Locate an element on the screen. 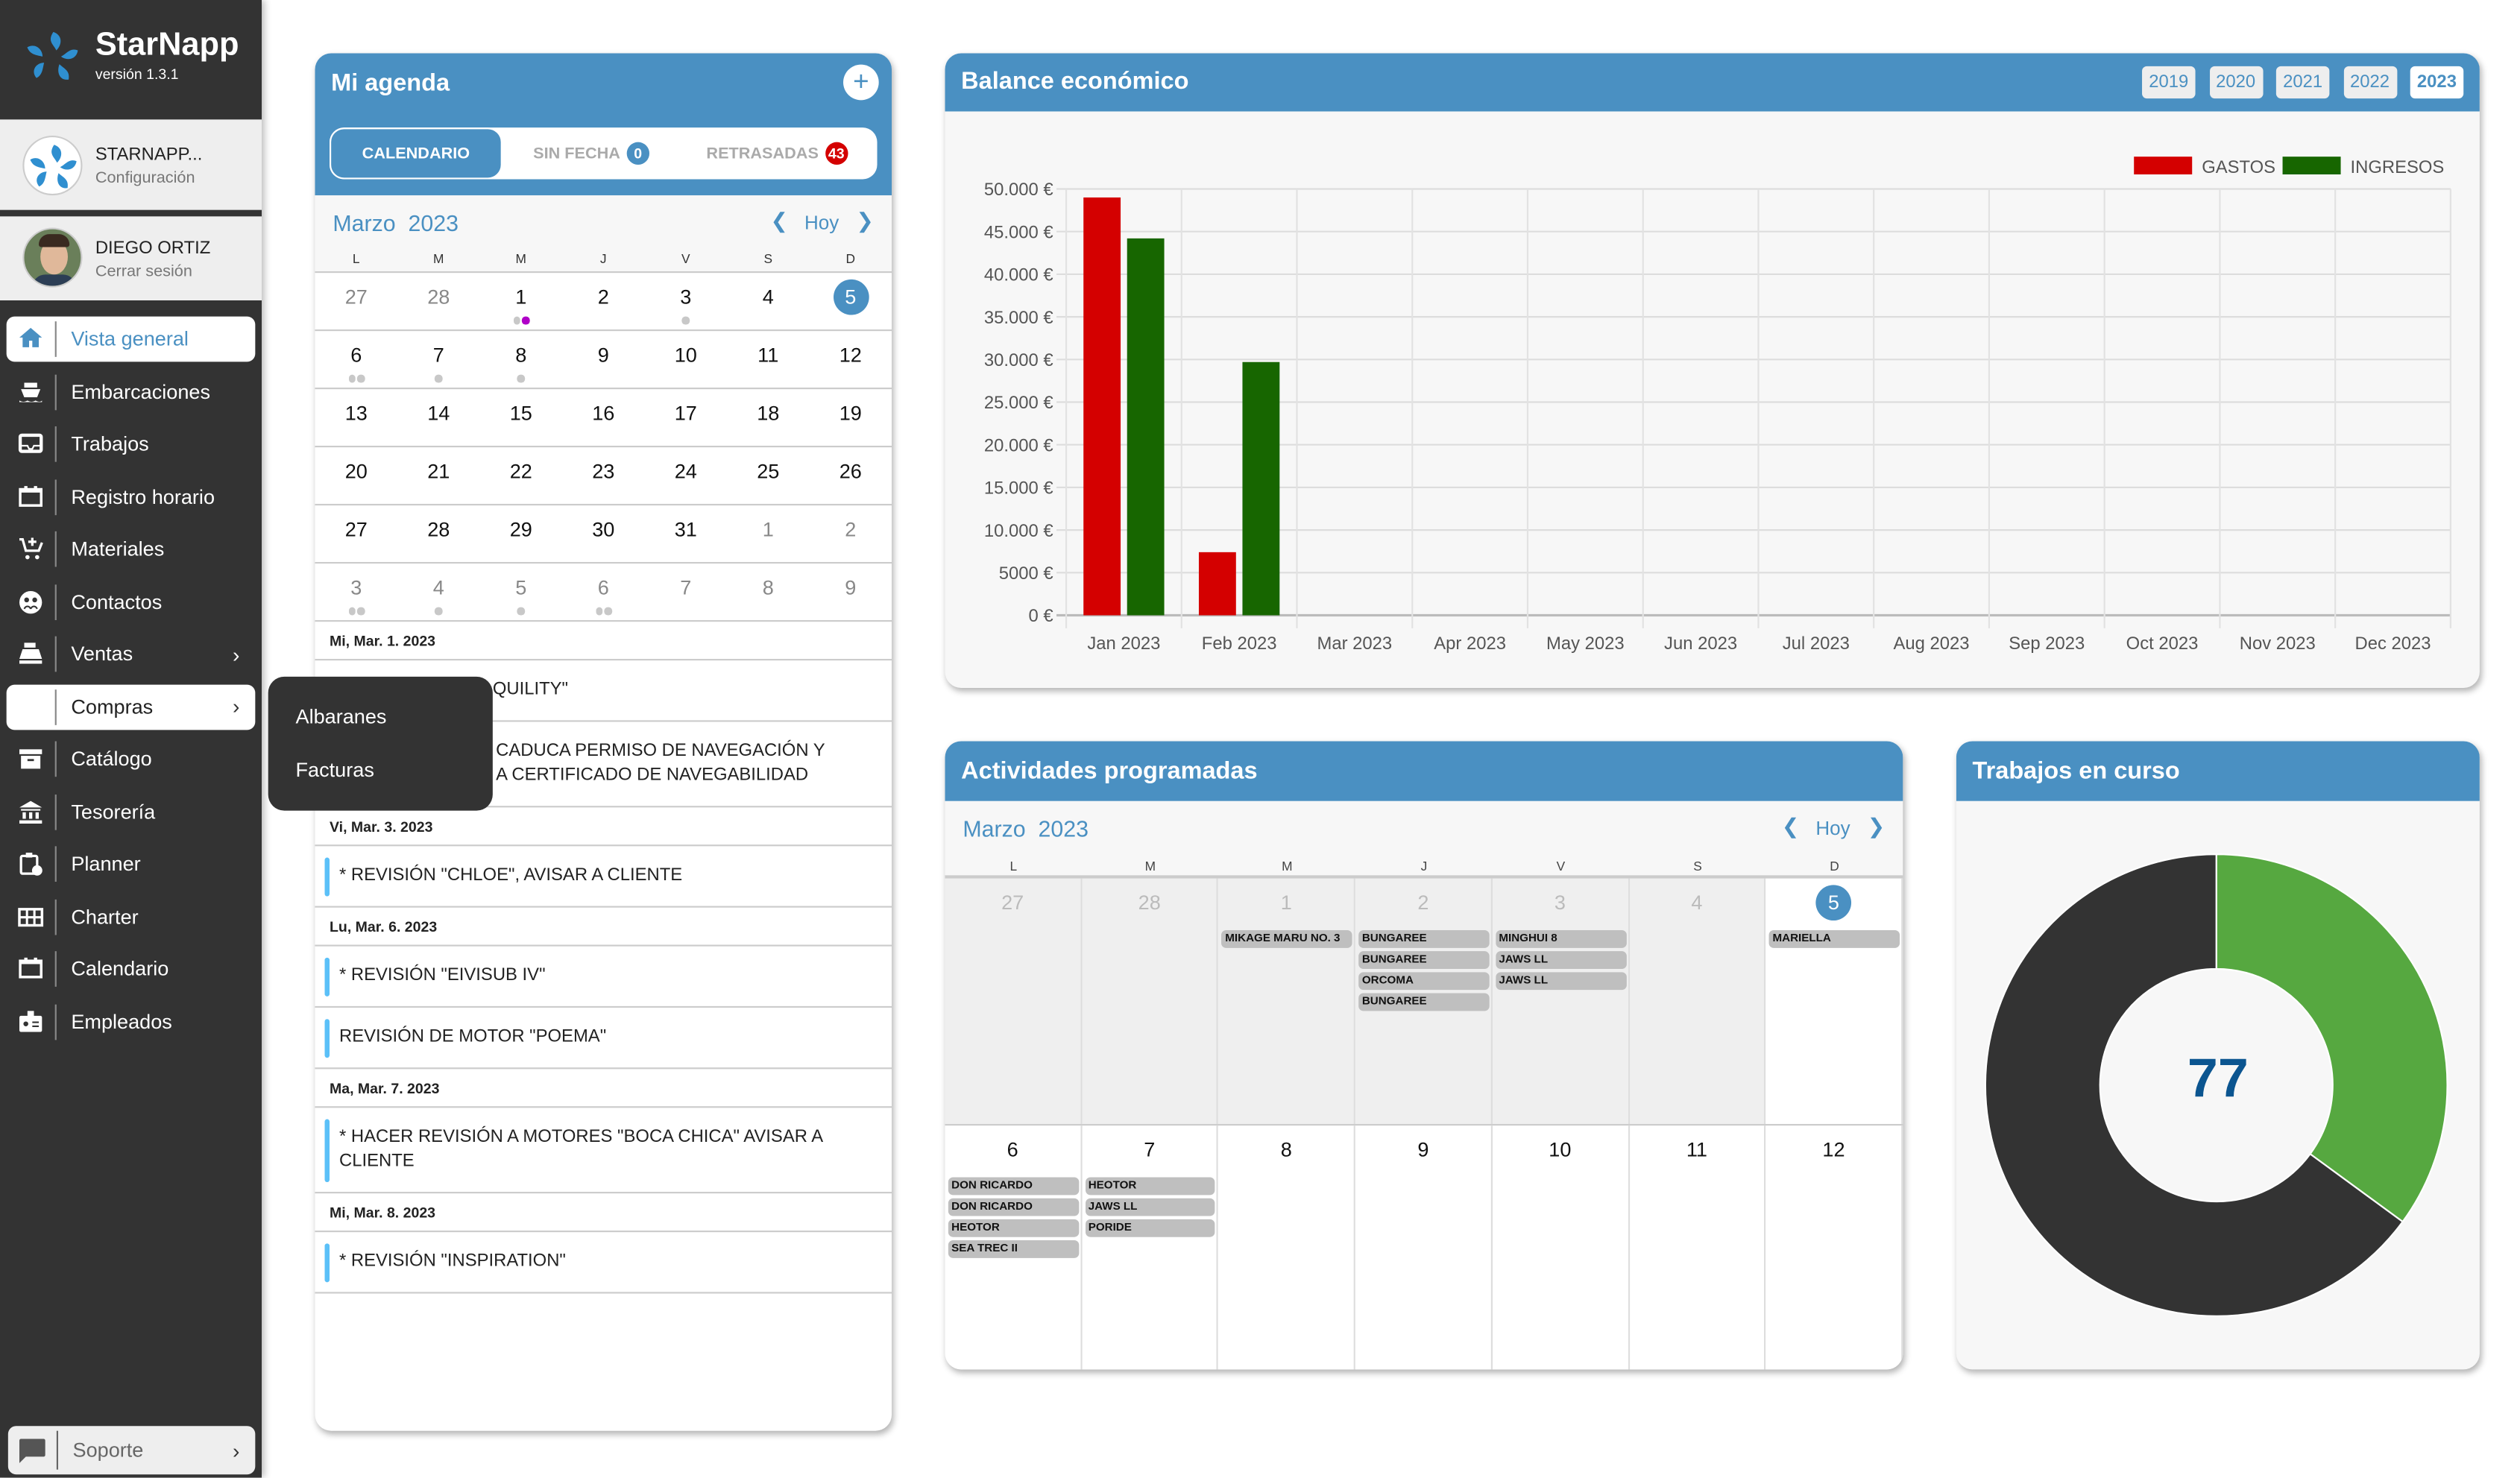  sidebar-item-materiales: Materiales is located at coordinates (131, 549).